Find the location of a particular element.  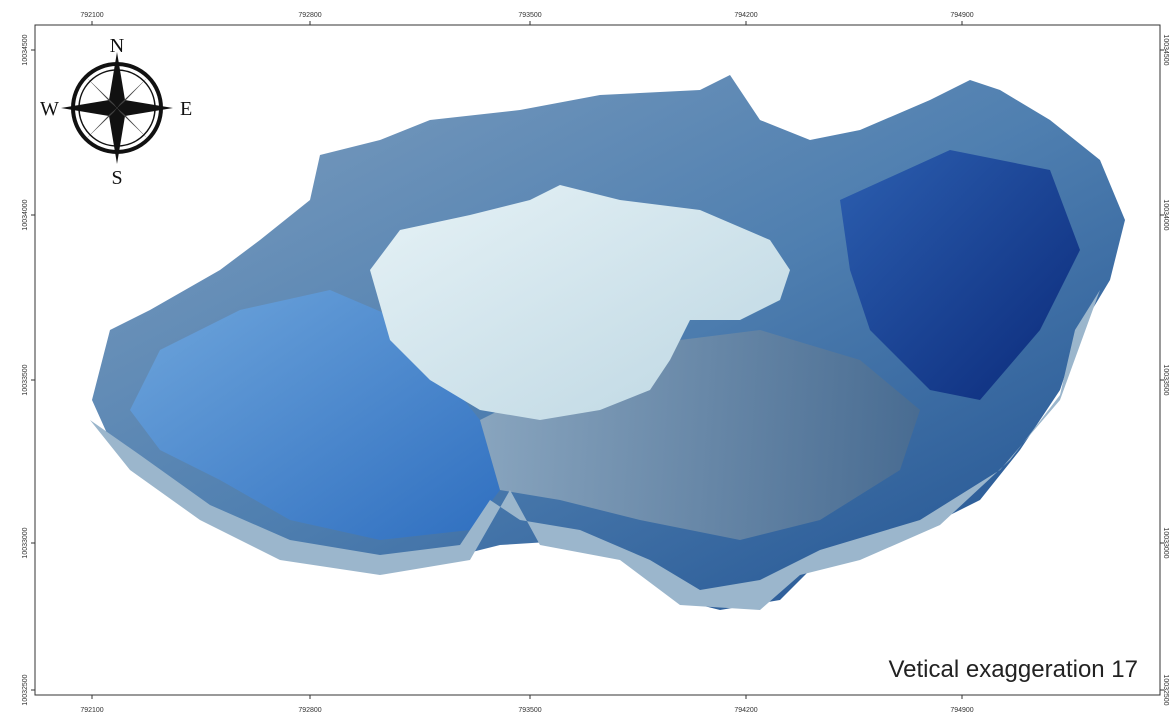

left-tick-label: 10033000 is located at coordinates (25, 542).